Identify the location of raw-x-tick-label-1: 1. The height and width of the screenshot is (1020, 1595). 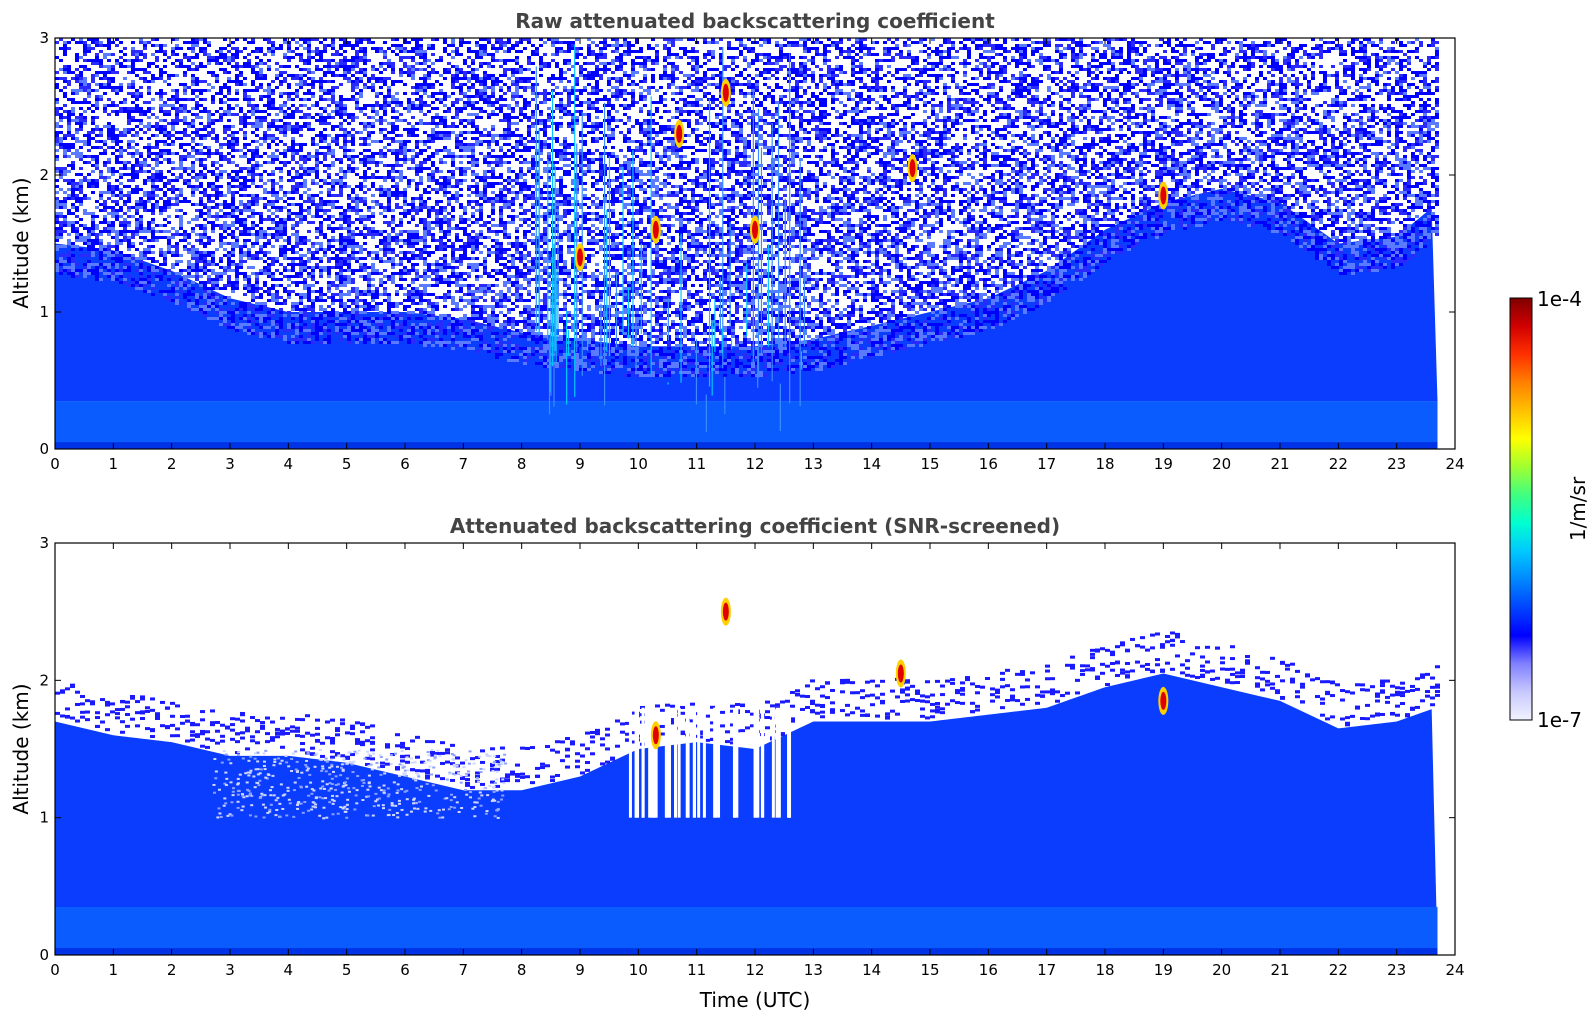
(114, 464).